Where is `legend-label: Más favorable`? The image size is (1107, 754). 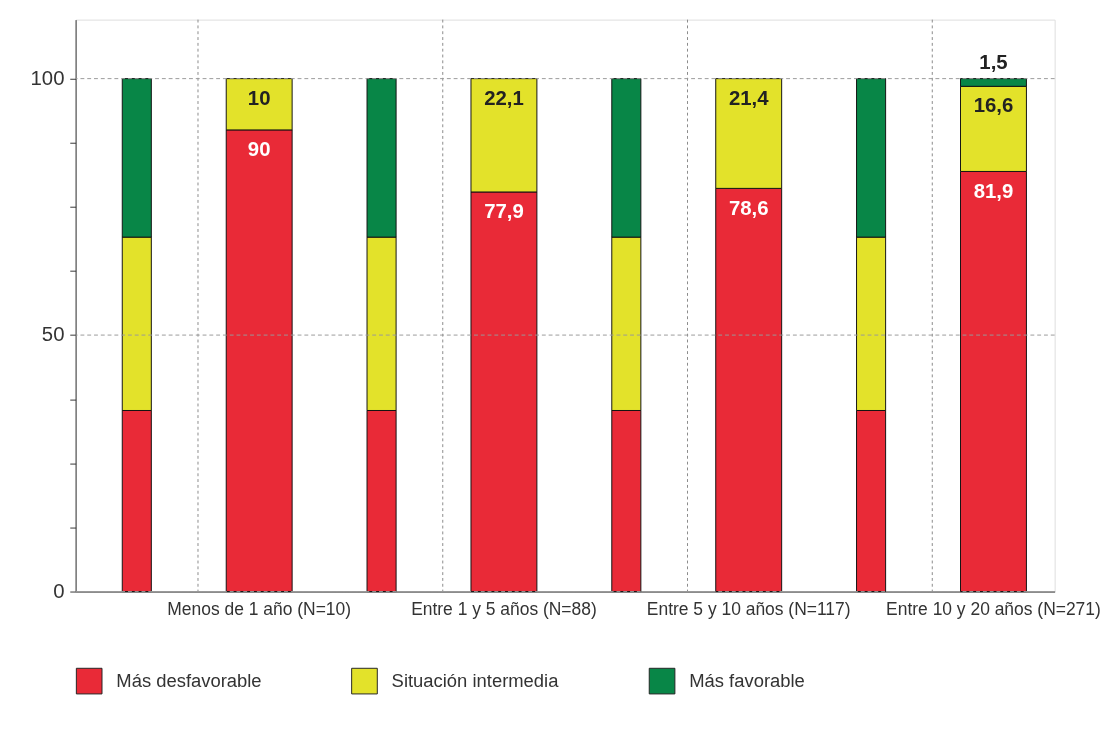
legend-label: Más favorable is located at coordinates (747, 680).